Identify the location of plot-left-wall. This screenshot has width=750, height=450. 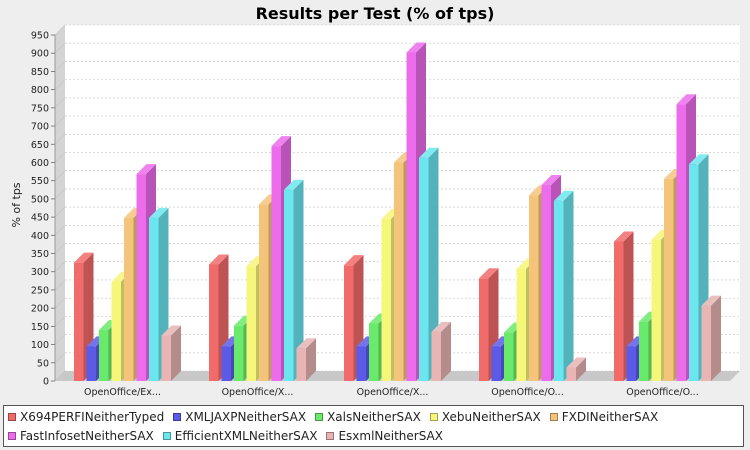
(60, 203).